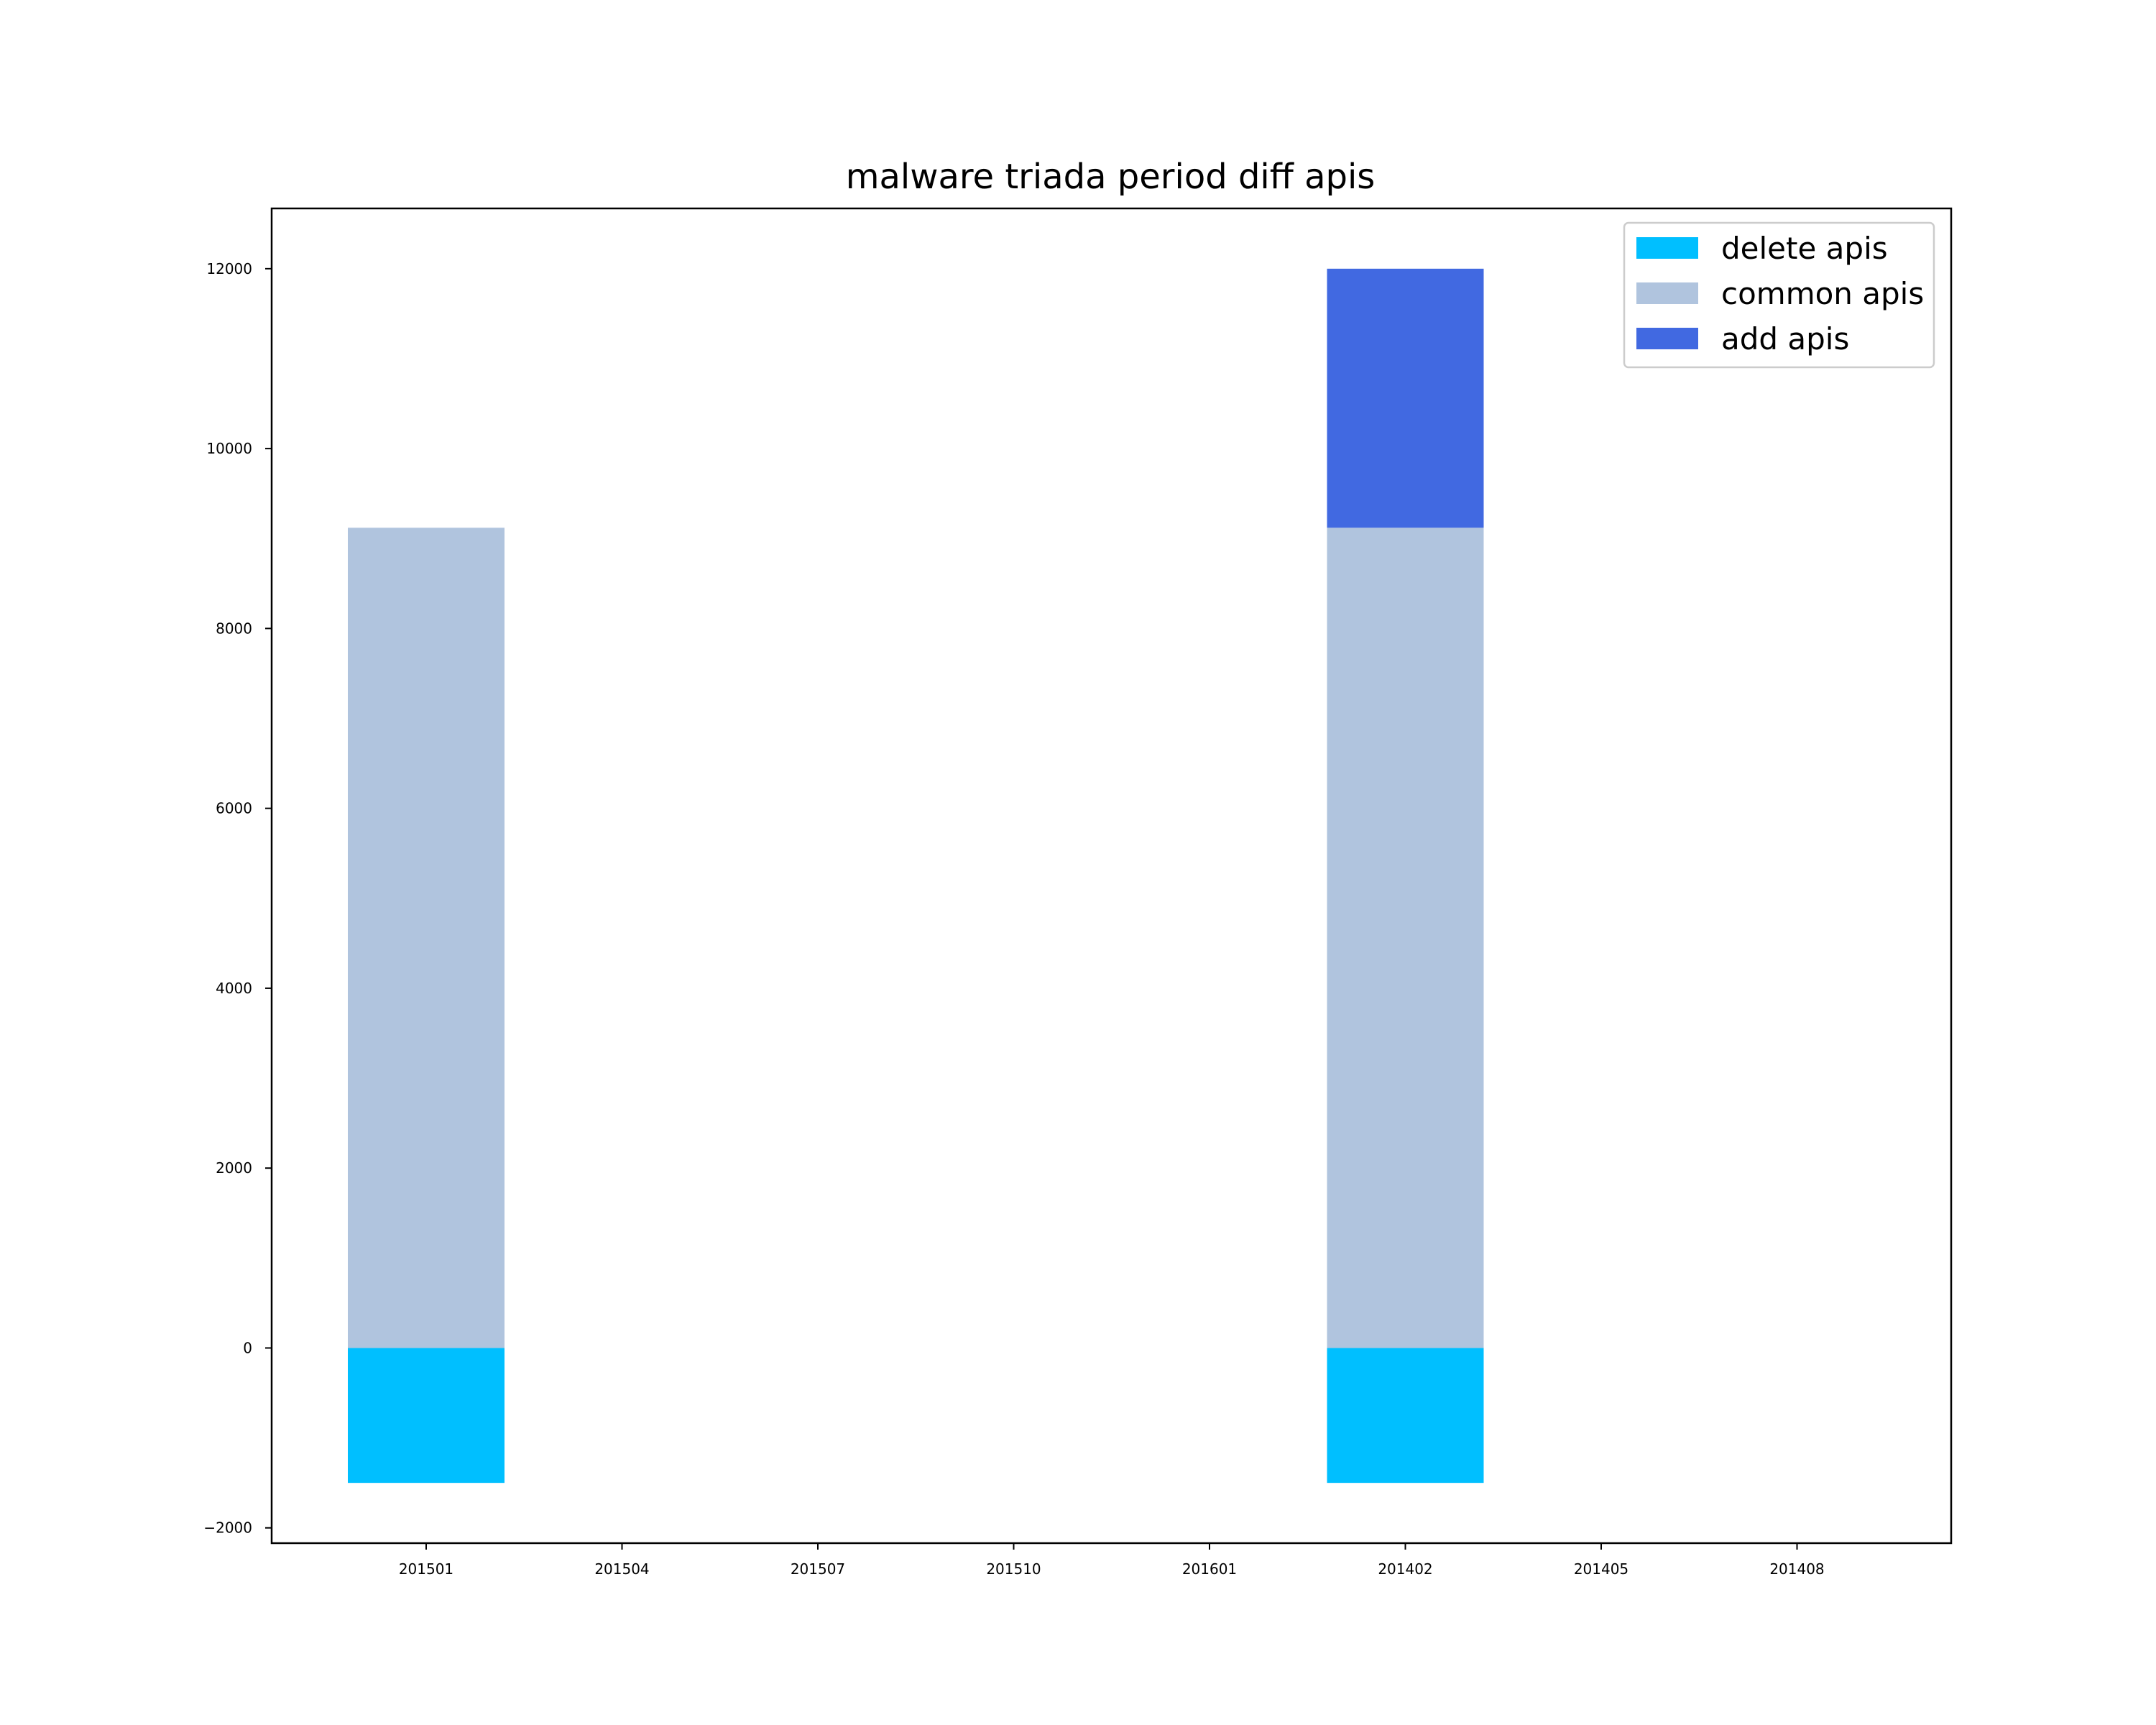 The width and height of the screenshot is (2156, 1725). I want to click on legend-frame, so click(1779, 295).